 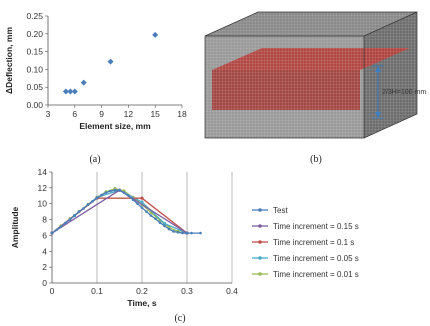 What do you see at coordinates (43, 204) in the screenshot?
I see `panel-c-y-tick-label: 10` at bounding box center [43, 204].